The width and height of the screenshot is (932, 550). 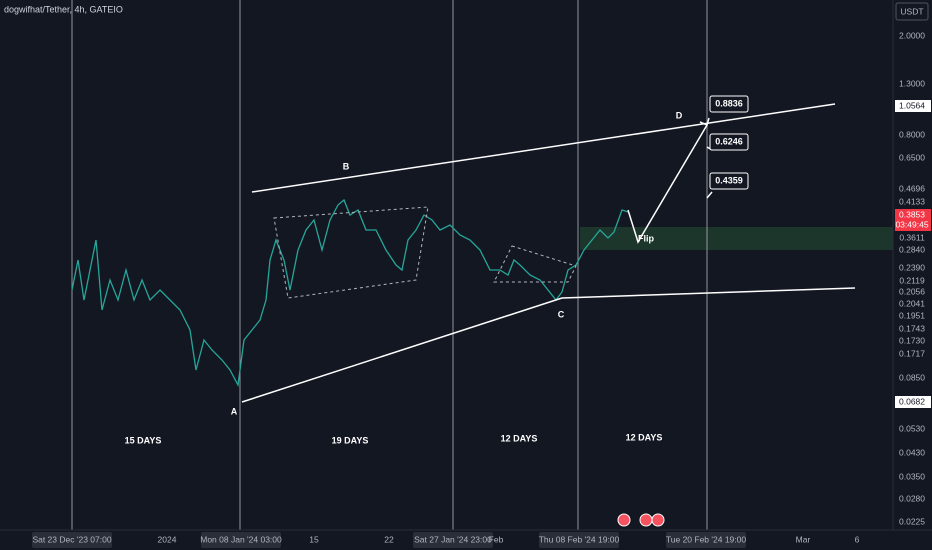 I want to click on price-label: 0.1730, so click(x=912, y=340).